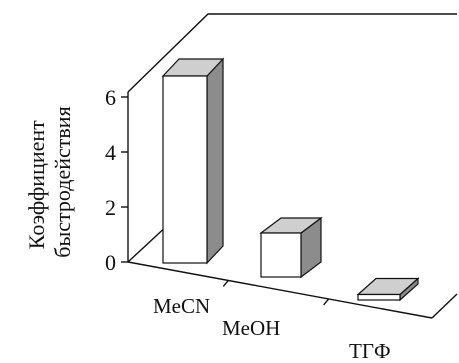  I want to click on y-tick-label: 2, so click(110, 207).